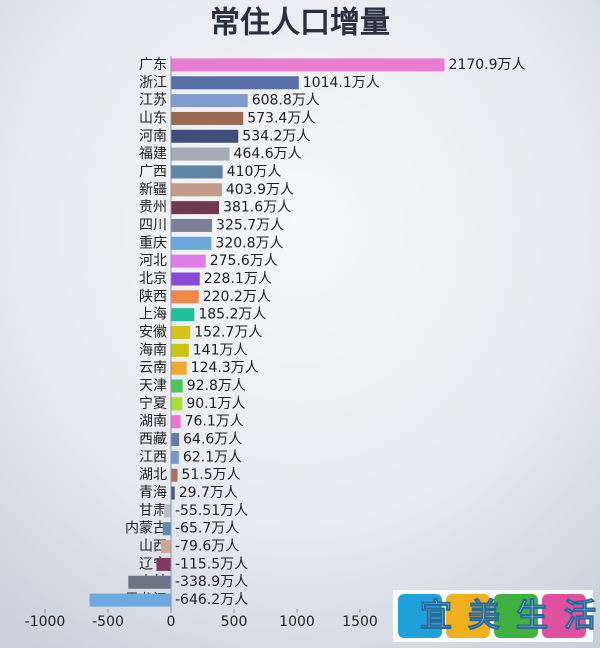 The height and width of the screenshot is (648, 600). What do you see at coordinates (268, 154) in the screenshot?
I see `data-label: 464.6万人` at bounding box center [268, 154].